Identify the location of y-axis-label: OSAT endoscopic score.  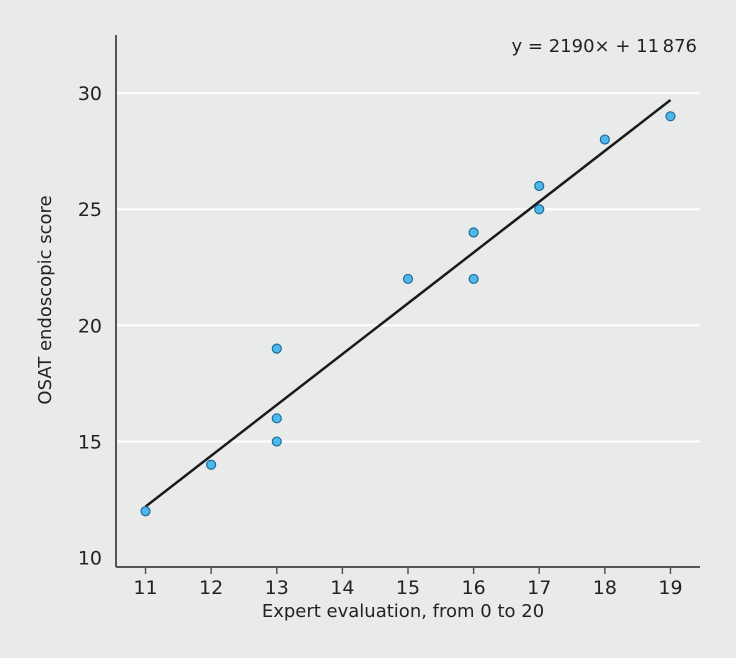
(45, 299).